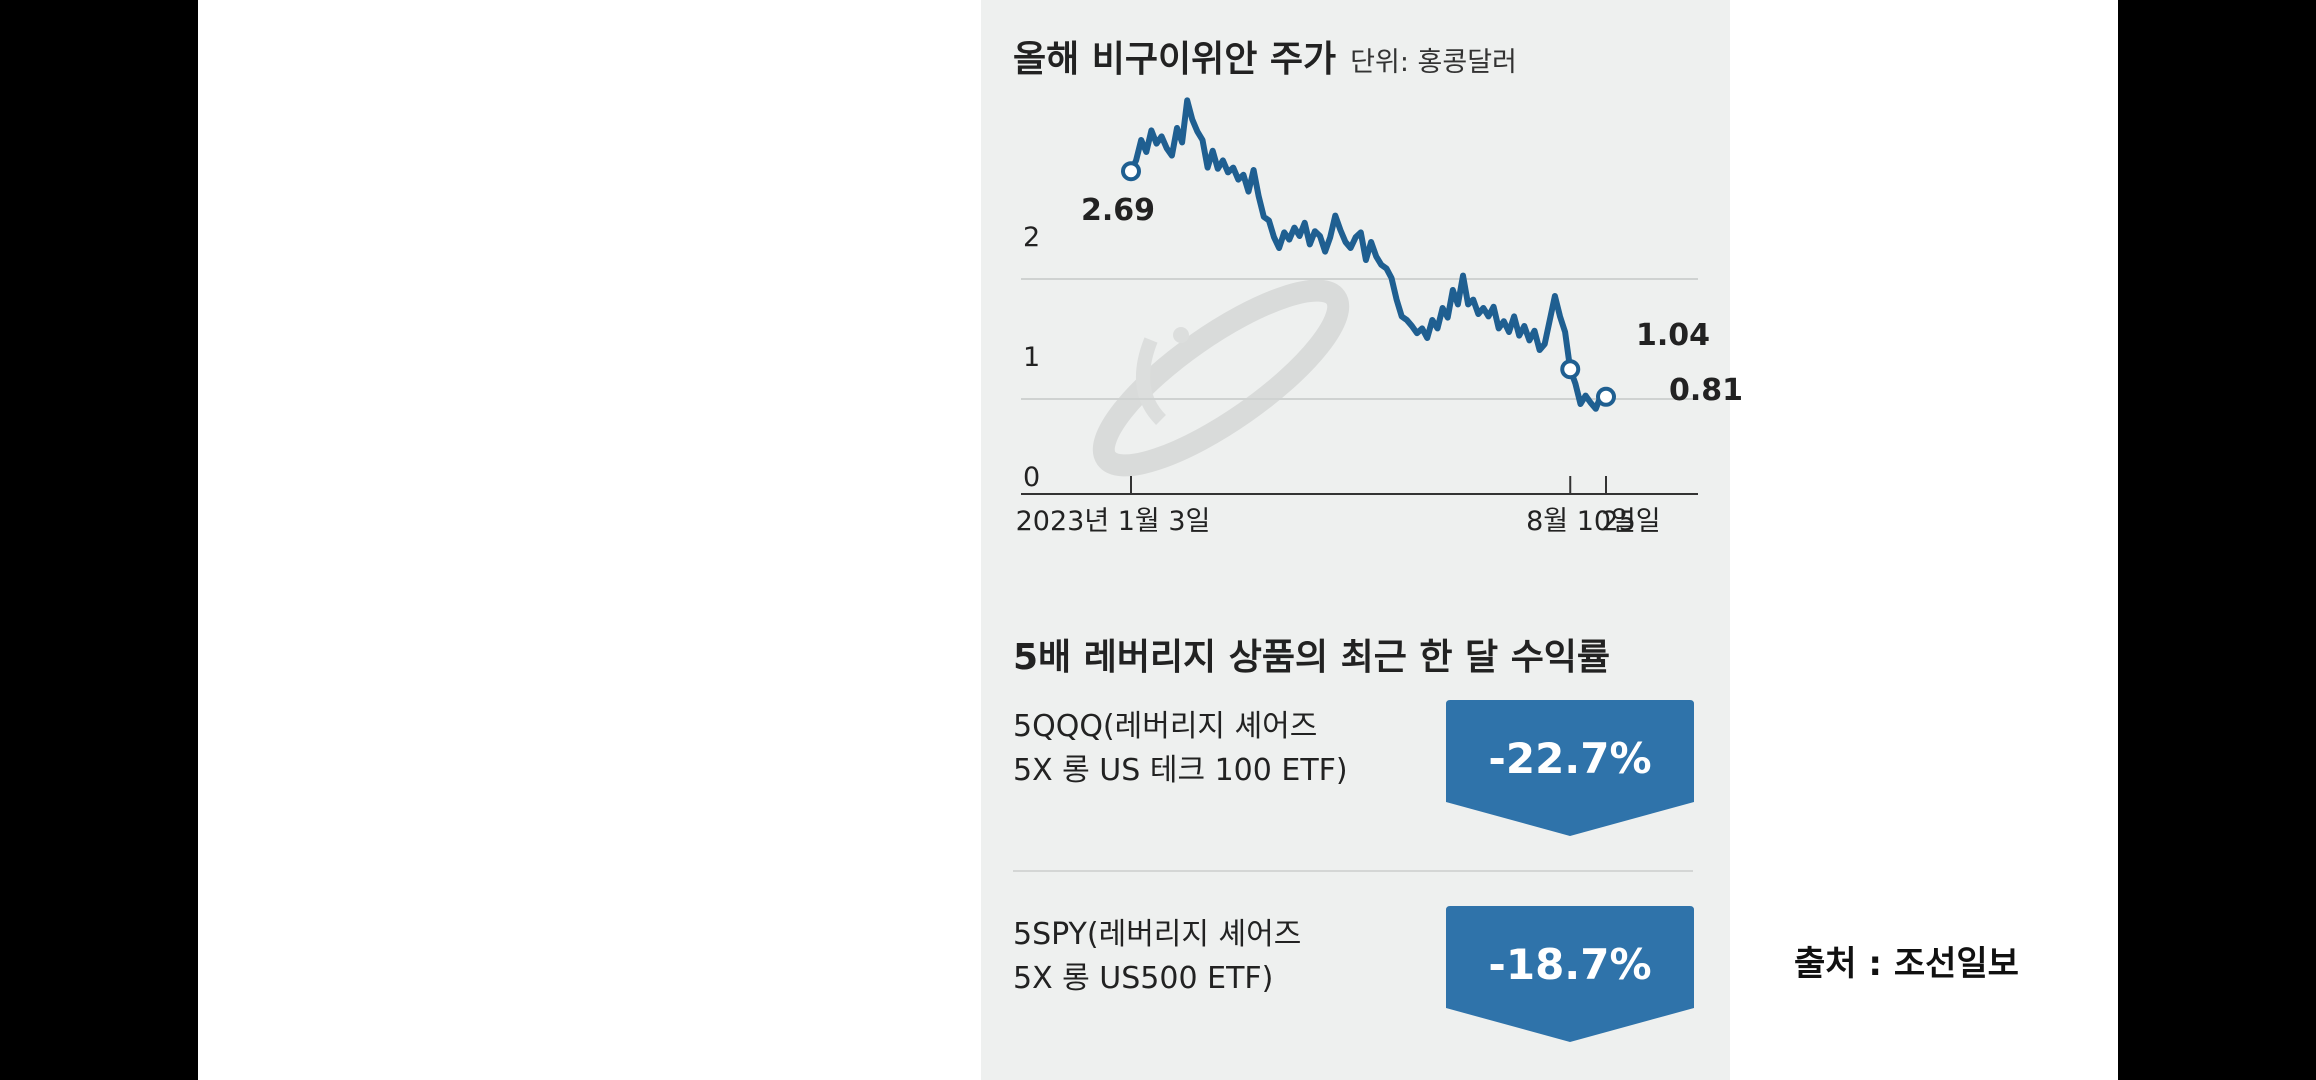 Image resolution: width=2316 pixels, height=1080 pixels. I want to click on return-badge-5qqq: -22.7%, so click(1570, 768).